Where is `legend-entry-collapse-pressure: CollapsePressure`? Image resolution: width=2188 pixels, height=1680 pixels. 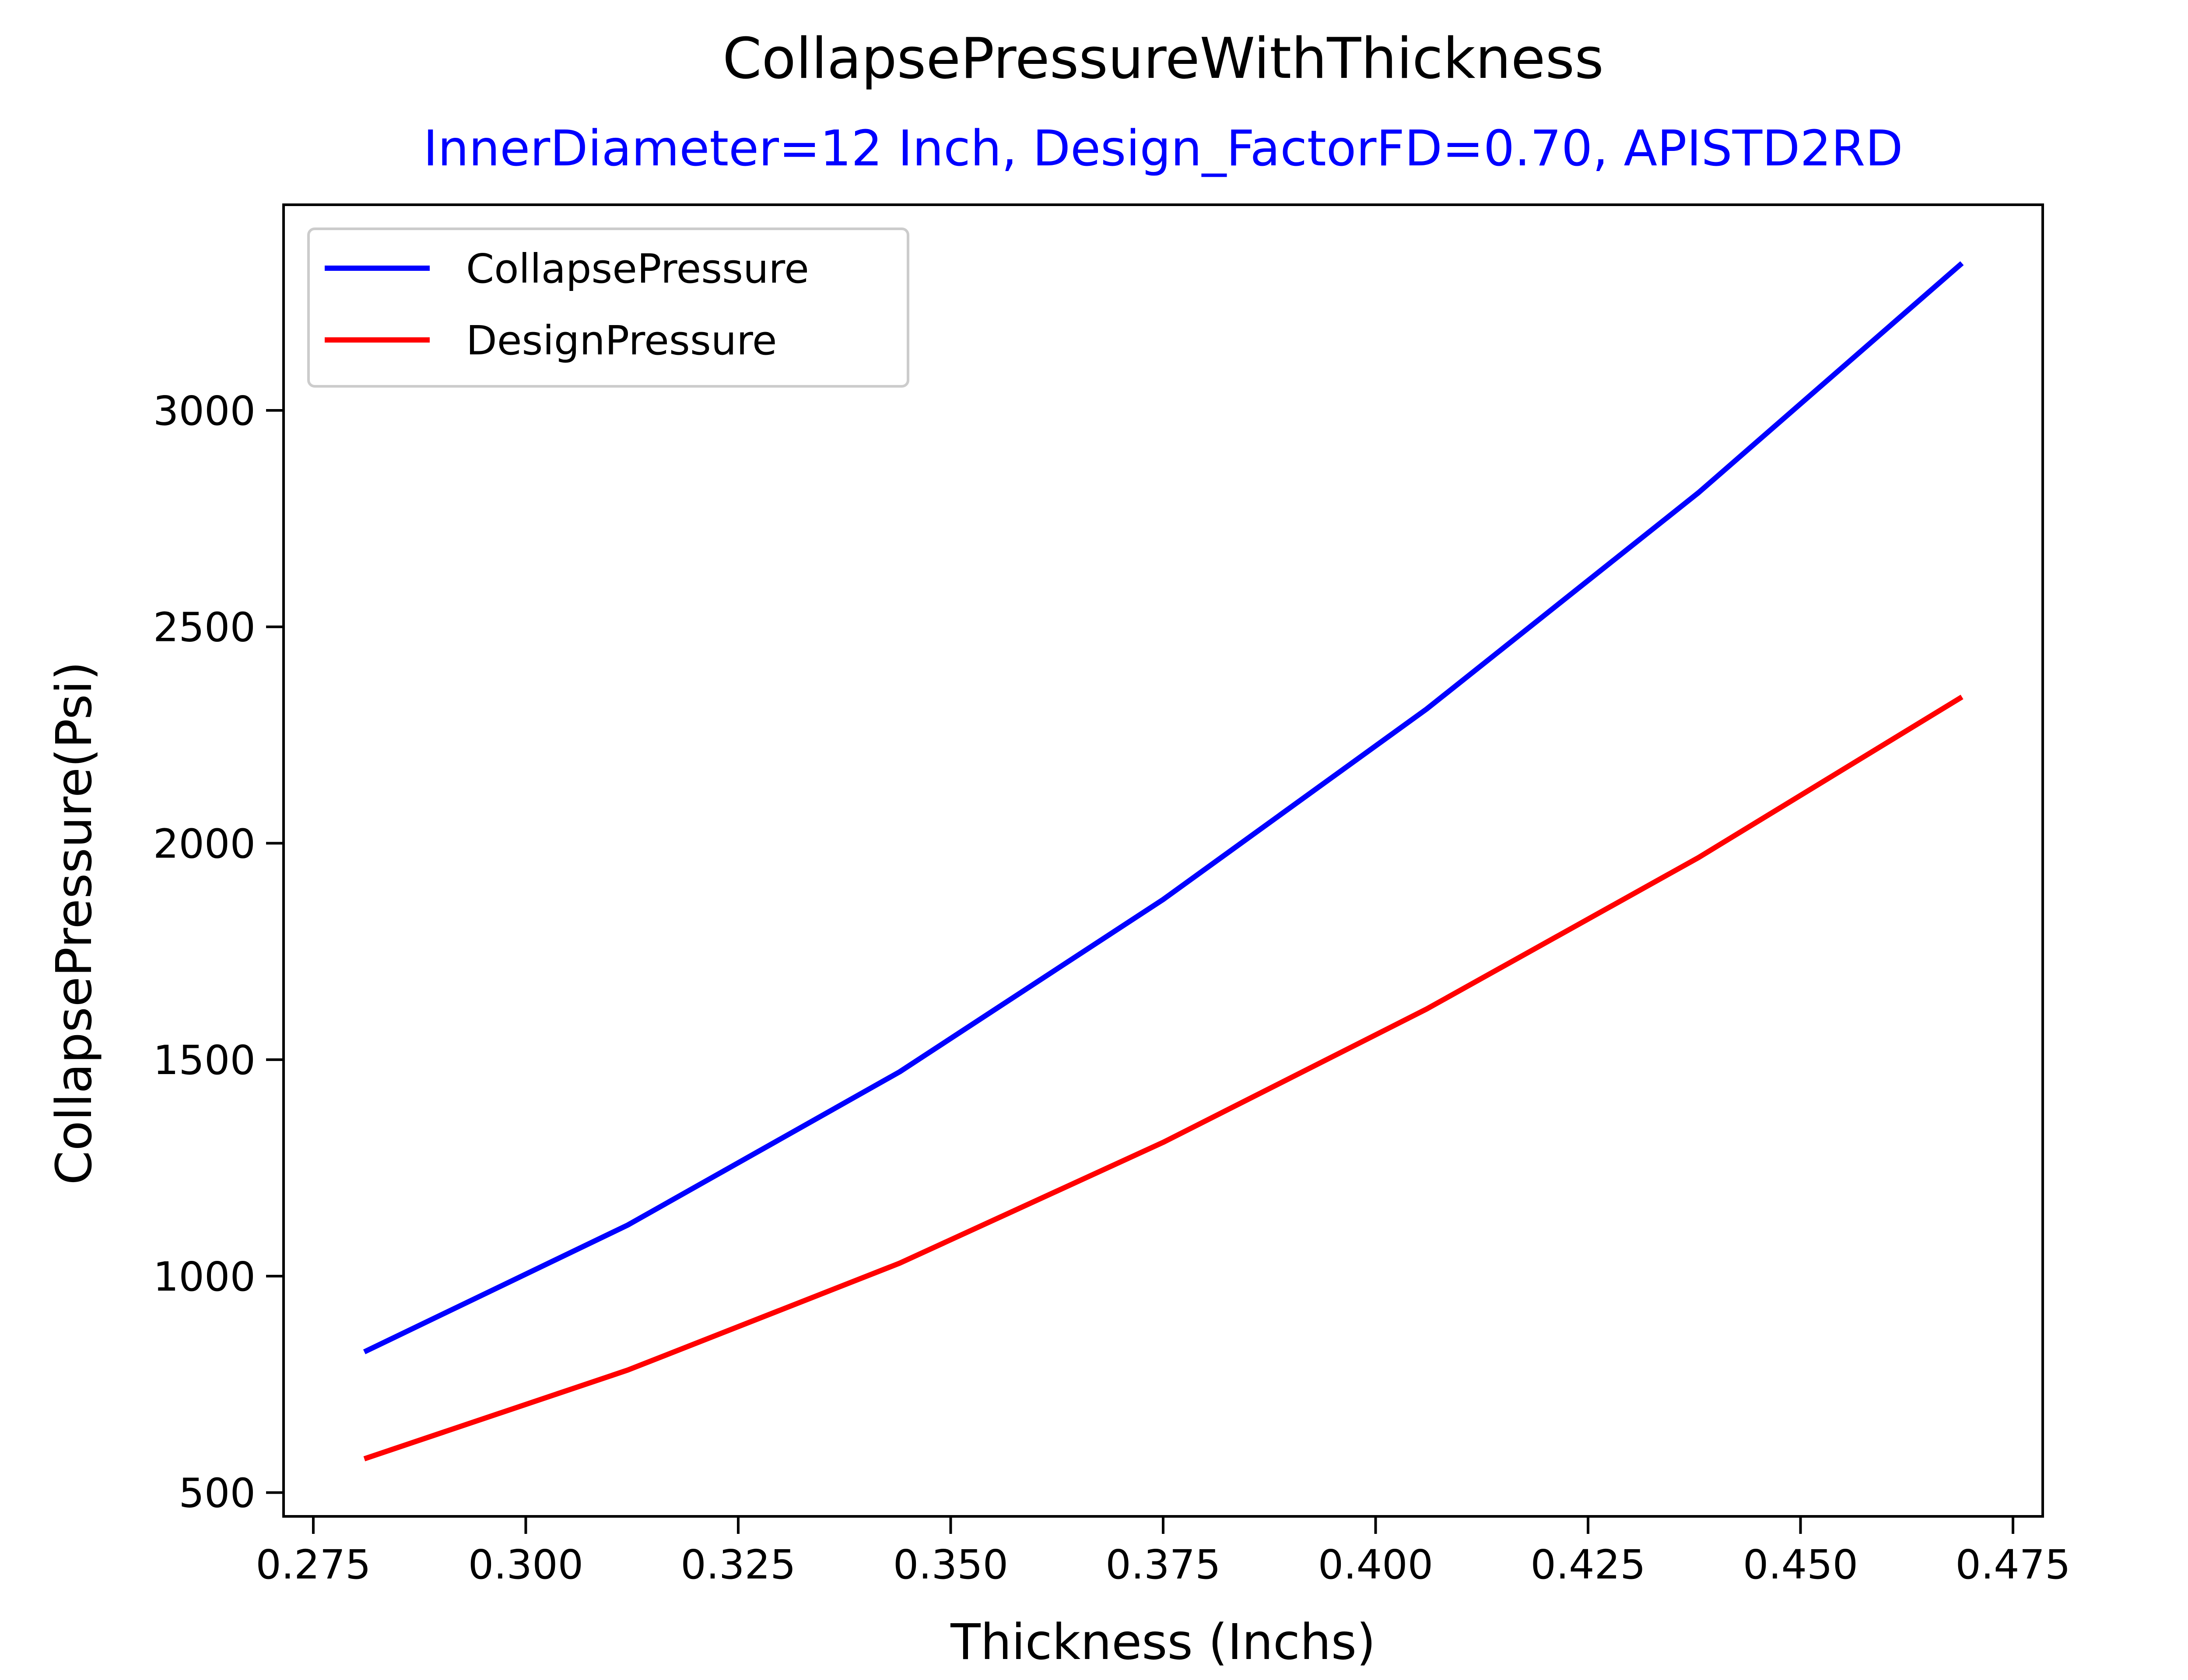
legend-entry-collapse-pressure: CollapsePressure is located at coordinates (567, 268).